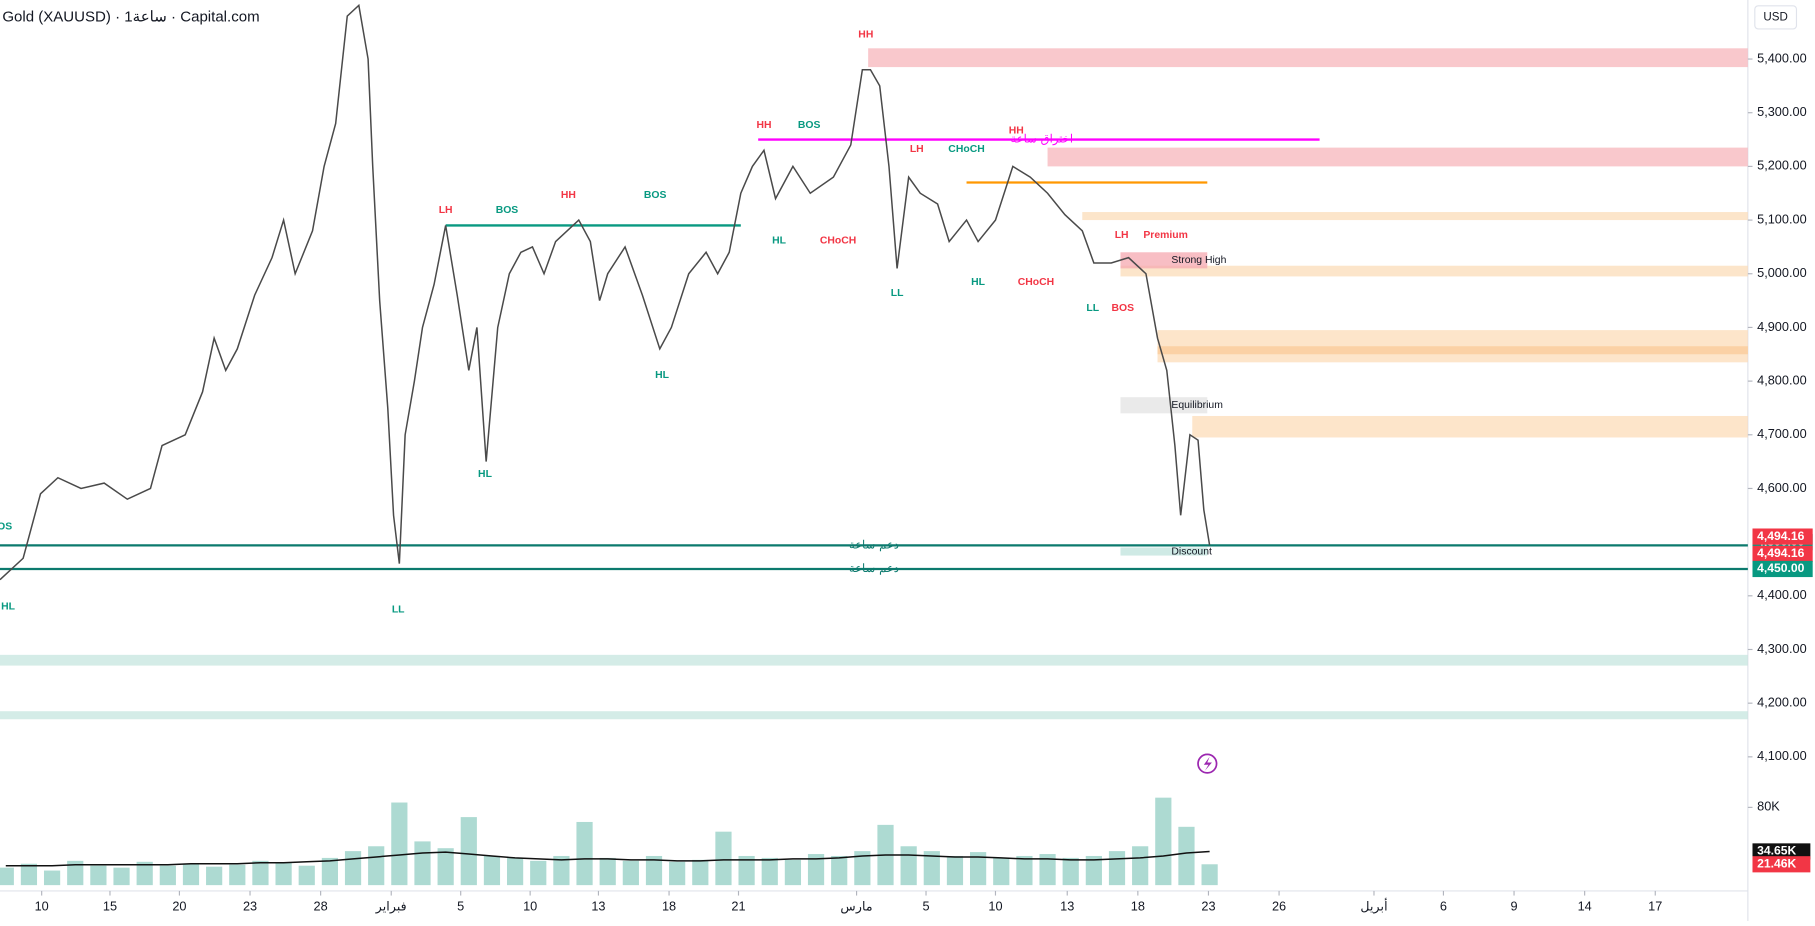 The image size is (1815, 926). I want to click on y-tick-label: 4,100.00, so click(1782, 755).